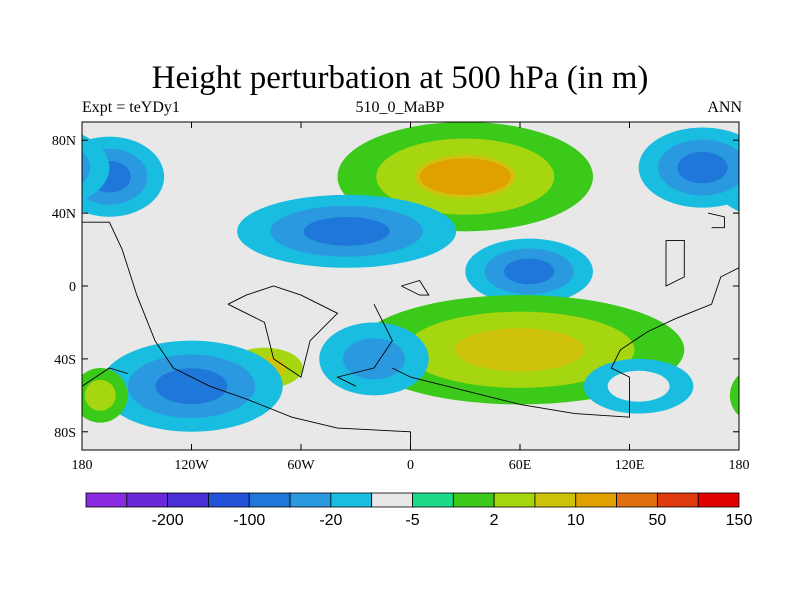 The image size is (800, 600). What do you see at coordinates (168, 520) in the screenshot?
I see `colorbar-label: -200` at bounding box center [168, 520].